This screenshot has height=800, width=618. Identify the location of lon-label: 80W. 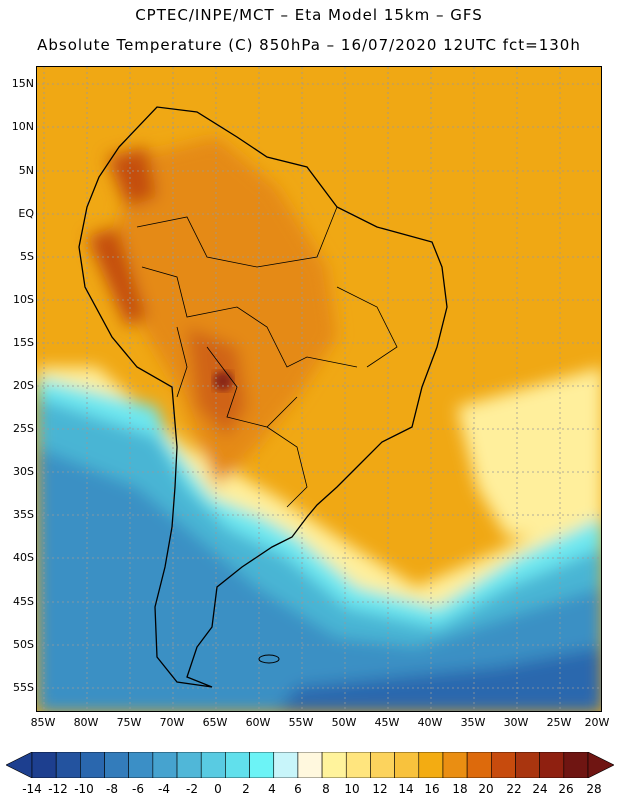
(86, 722).